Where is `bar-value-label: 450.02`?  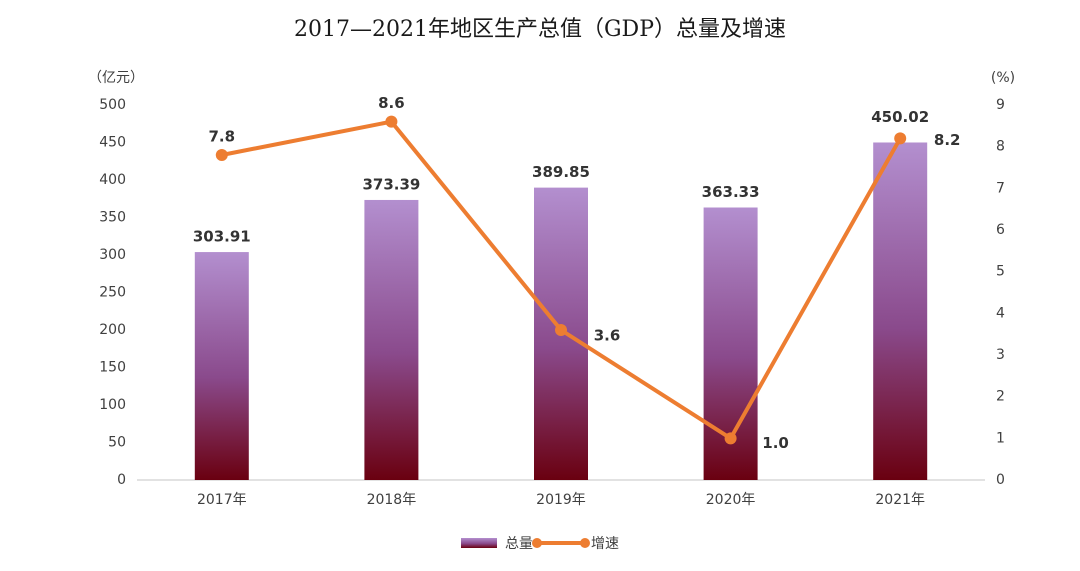 bar-value-label: 450.02 is located at coordinates (900, 117).